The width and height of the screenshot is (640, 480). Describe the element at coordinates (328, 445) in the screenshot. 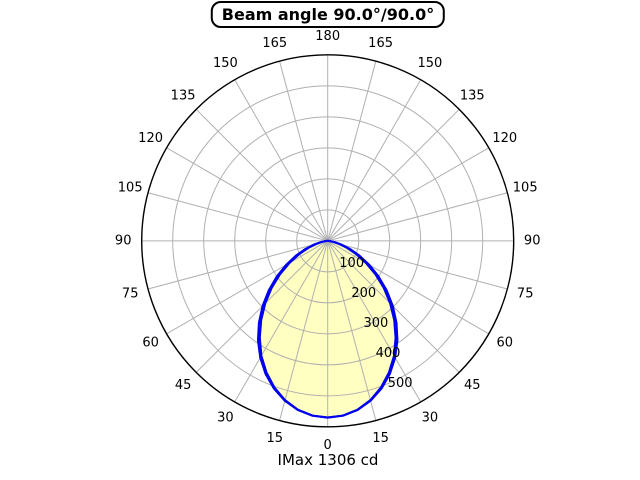

I see `angle-tick-label: 0` at that location.